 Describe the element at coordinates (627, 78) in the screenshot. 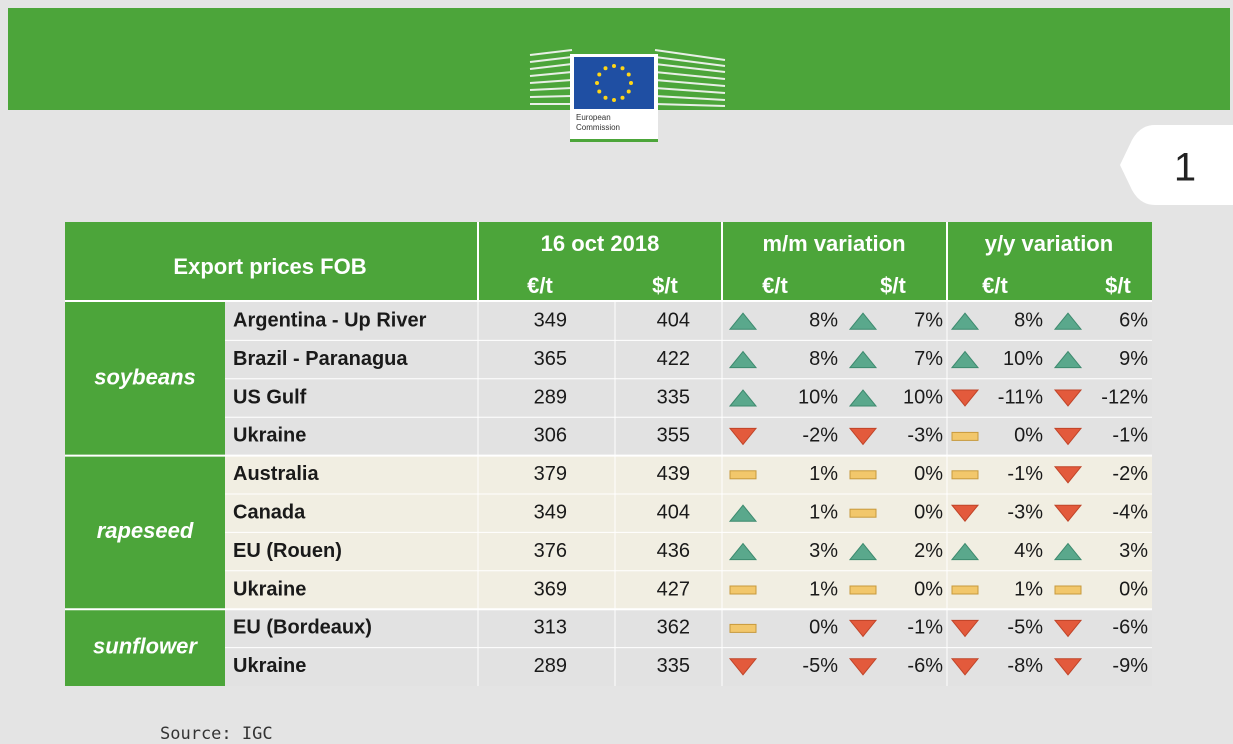

I see `logo-stripes` at that location.